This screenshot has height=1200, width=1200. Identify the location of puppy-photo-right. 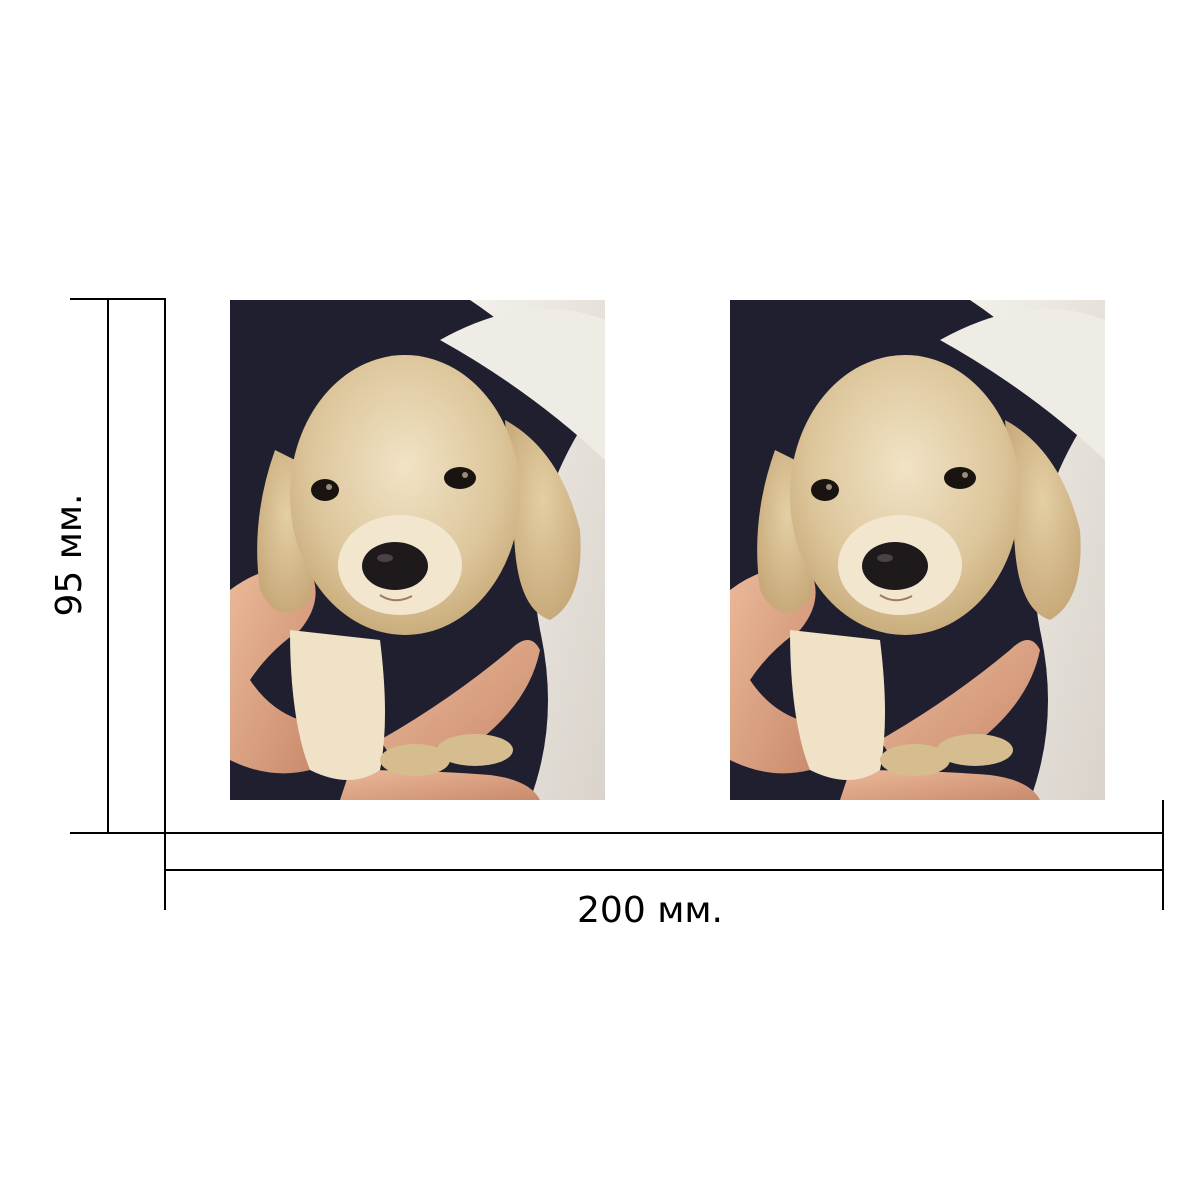
(917, 550).